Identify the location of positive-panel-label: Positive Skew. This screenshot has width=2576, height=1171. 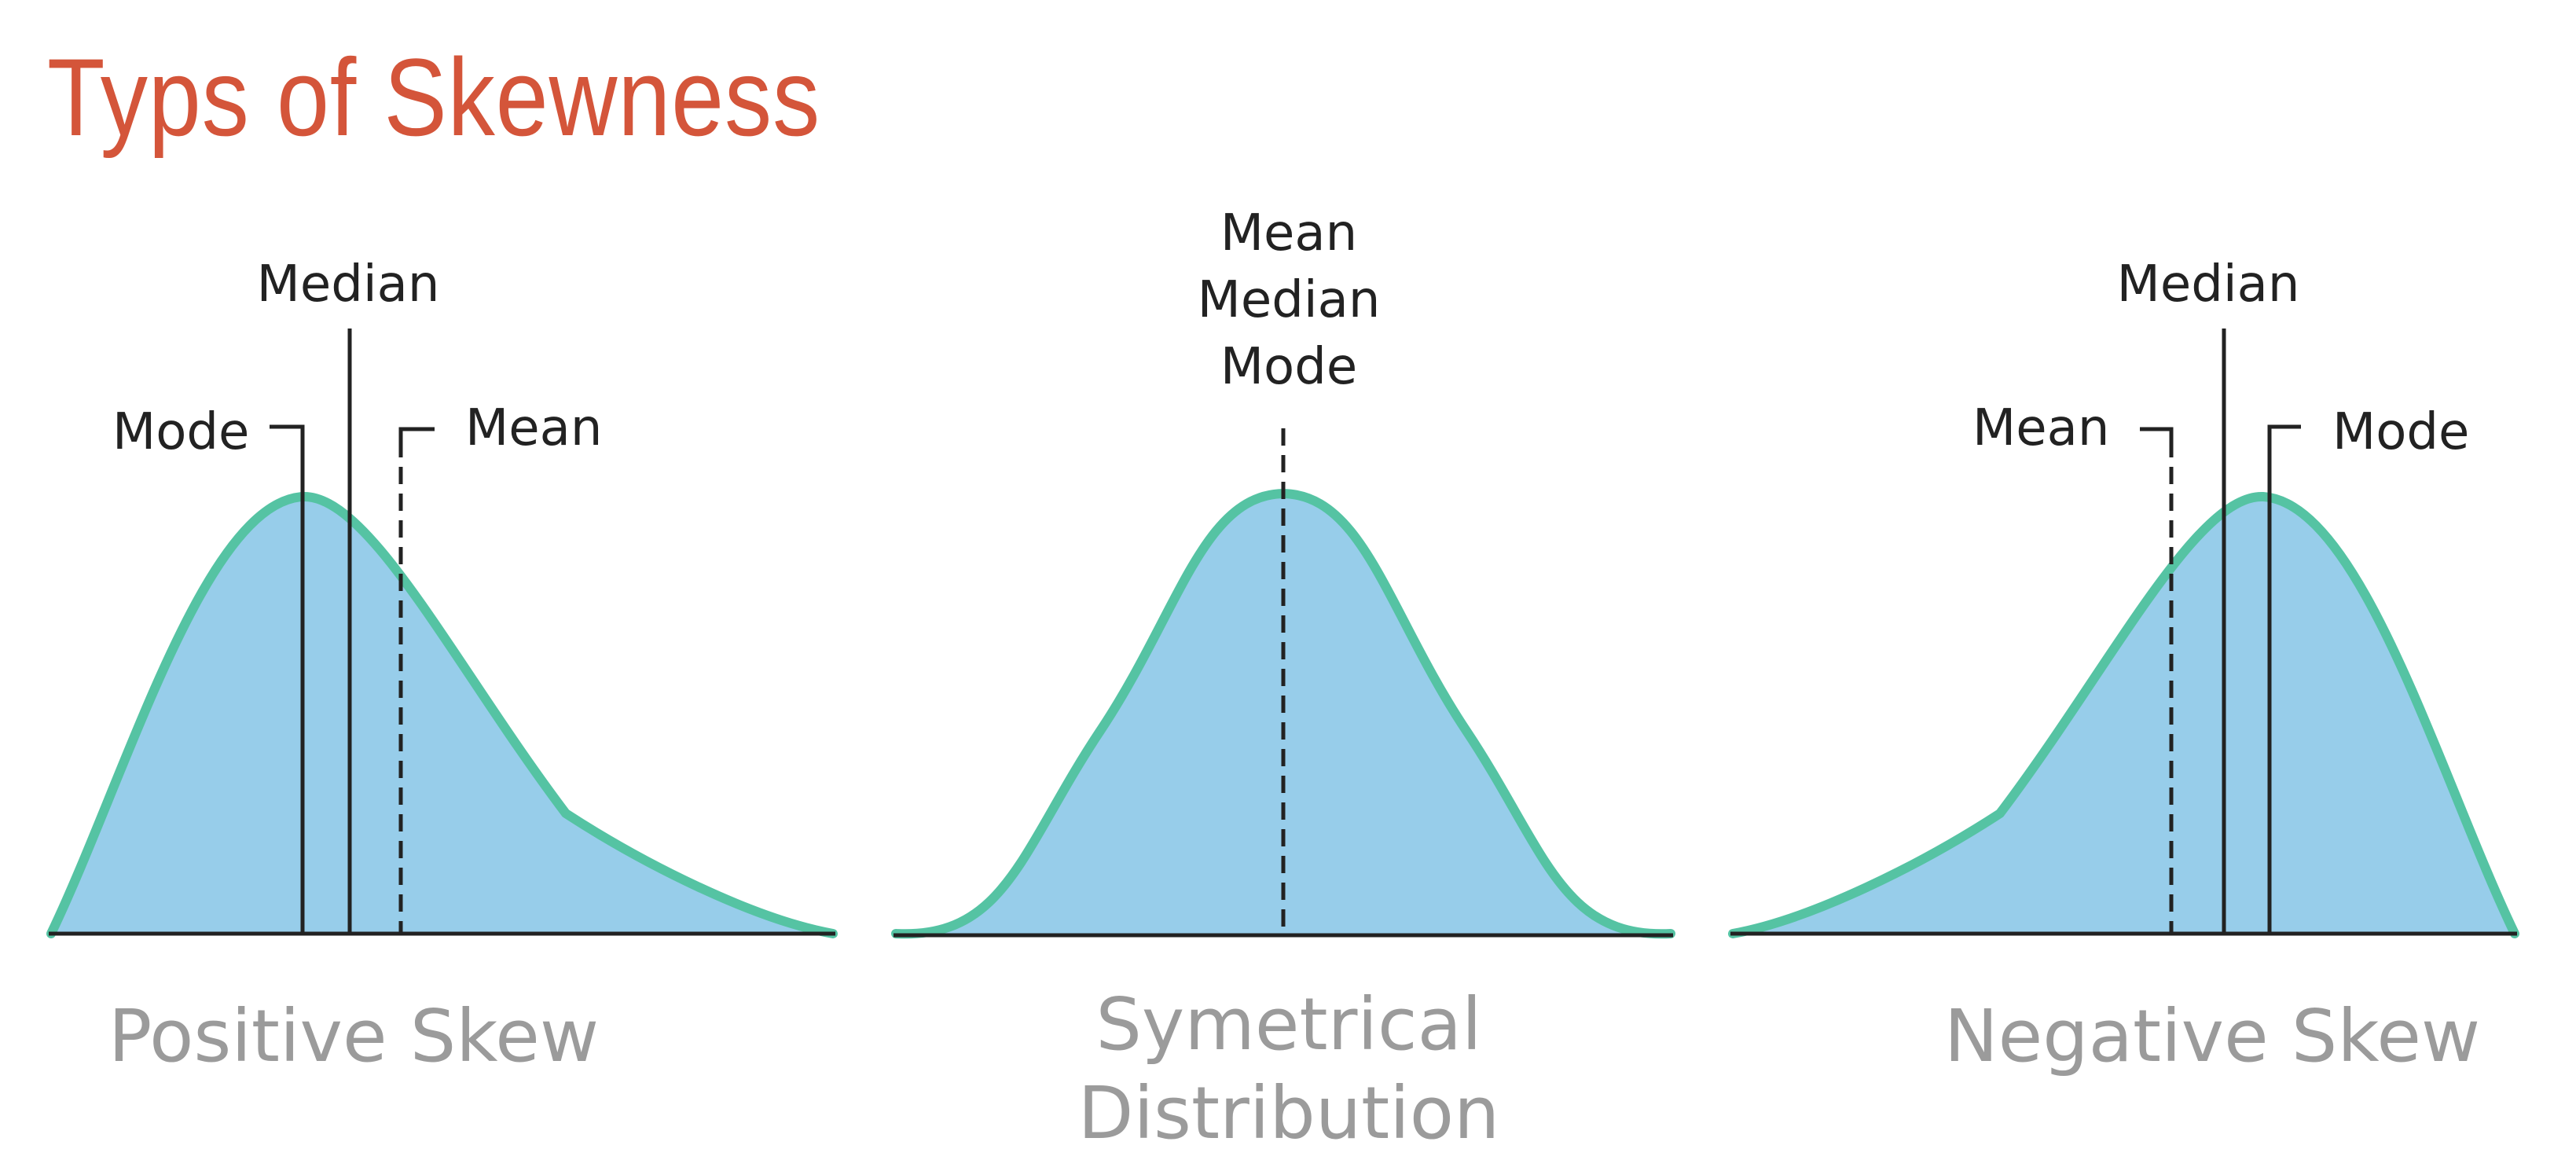
(353, 1036).